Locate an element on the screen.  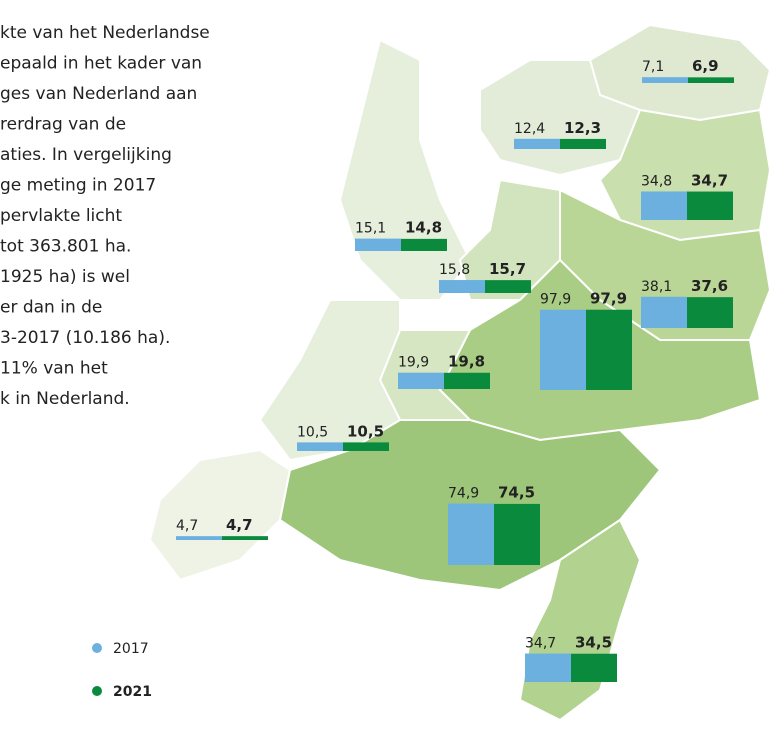
value-label: 19,9 is located at coordinates (413, 363).